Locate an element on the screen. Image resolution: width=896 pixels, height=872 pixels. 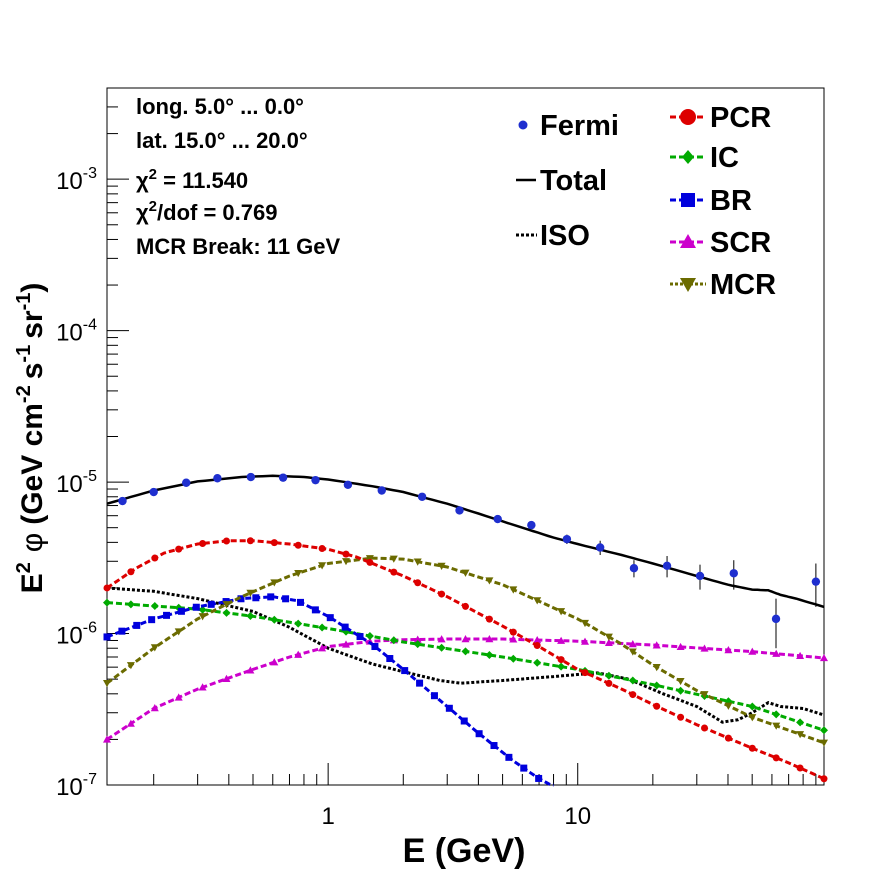
info-longitude: long. 5.0° ... 0.0° is located at coordinates (220, 106).